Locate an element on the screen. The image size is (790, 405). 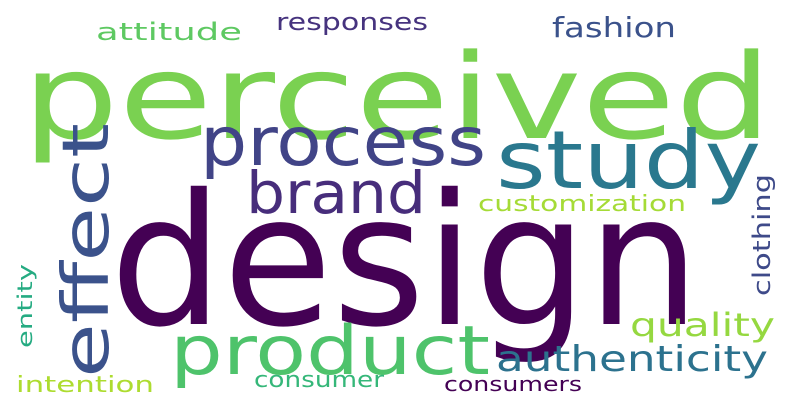
word-fashion: fashion is located at coordinates (614, 27).